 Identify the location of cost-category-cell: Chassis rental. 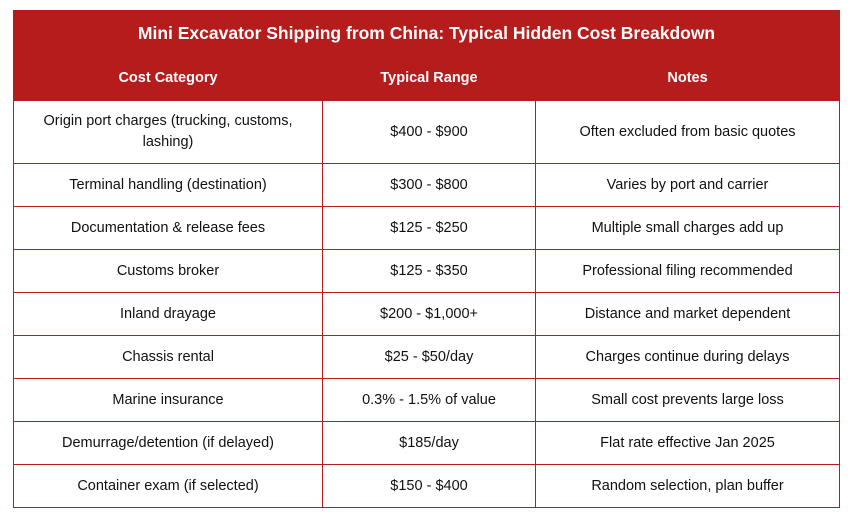
(168, 357).